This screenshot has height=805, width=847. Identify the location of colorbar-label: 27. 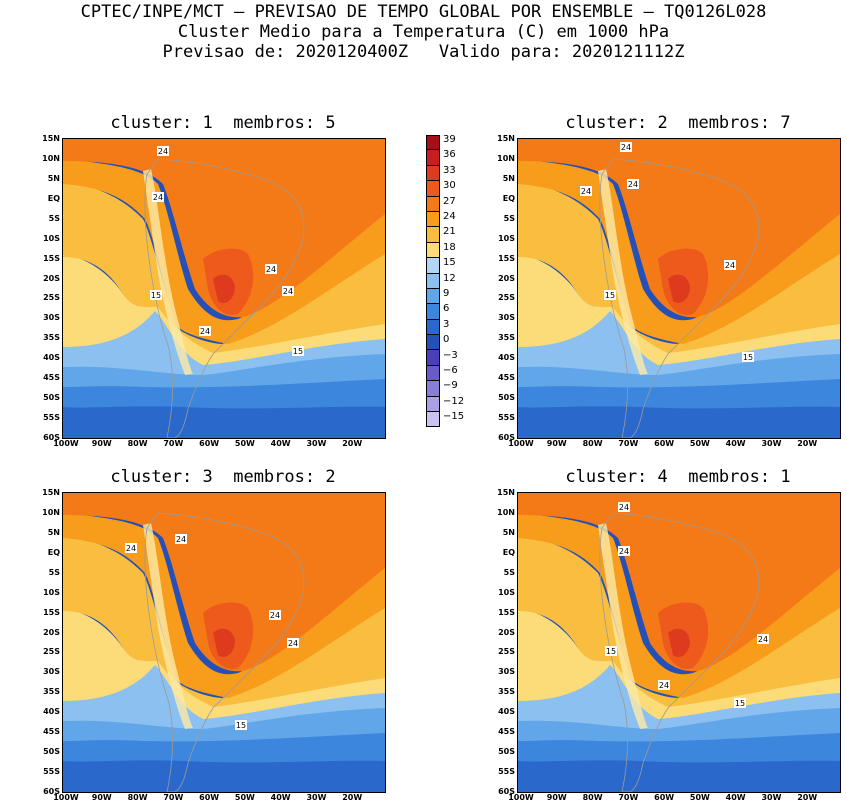
(449, 201).